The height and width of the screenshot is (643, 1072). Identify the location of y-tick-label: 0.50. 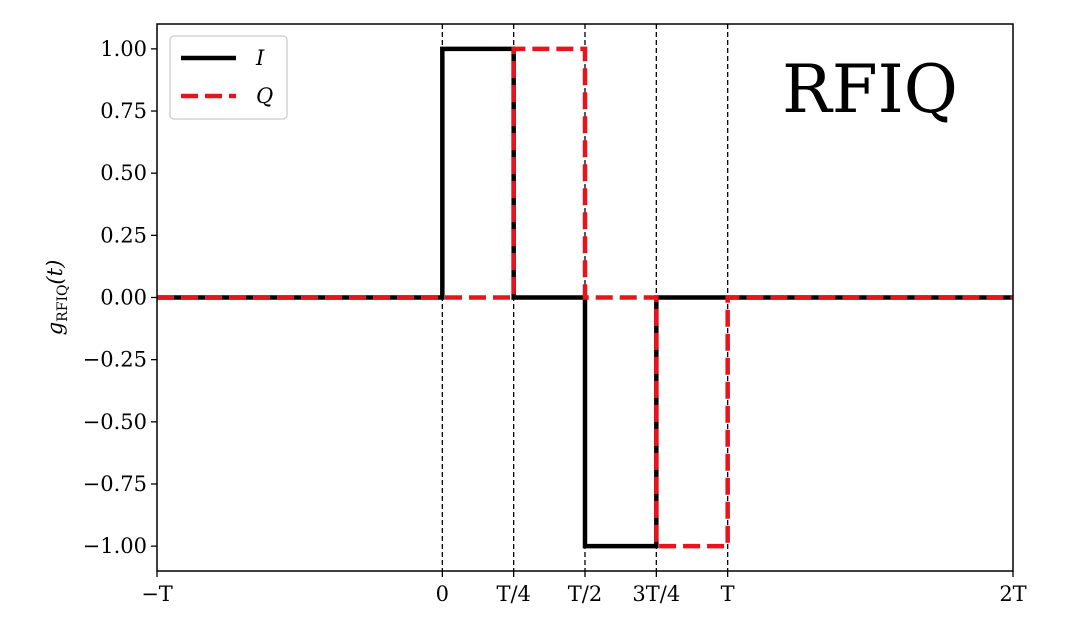
(123, 173).